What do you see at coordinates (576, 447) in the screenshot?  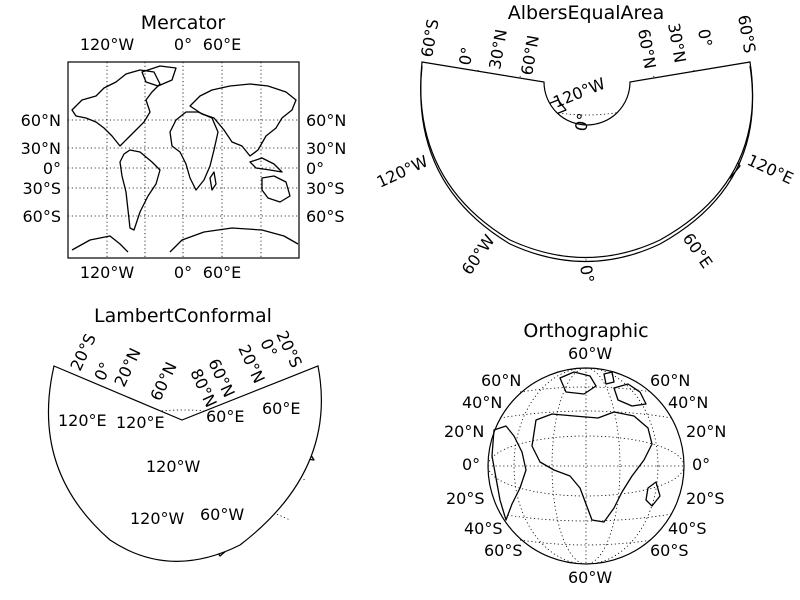 I see `orthographic-coastlines` at bounding box center [576, 447].